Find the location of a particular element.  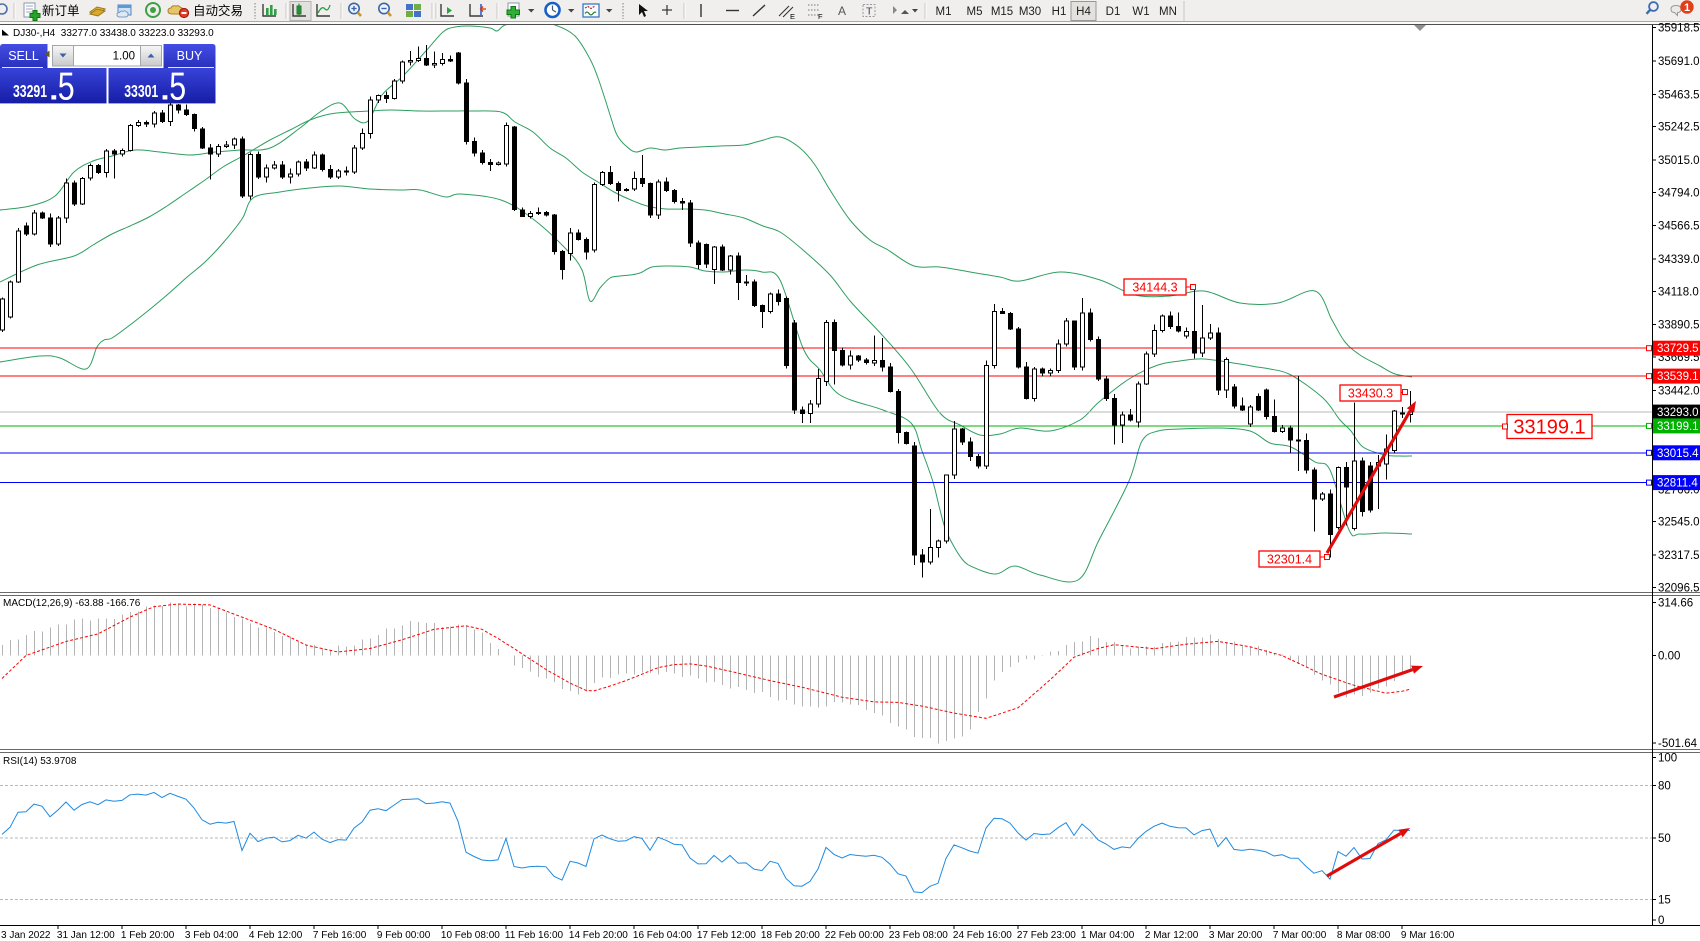

svg-text: 34566.5 is located at coordinates (1679, 227).